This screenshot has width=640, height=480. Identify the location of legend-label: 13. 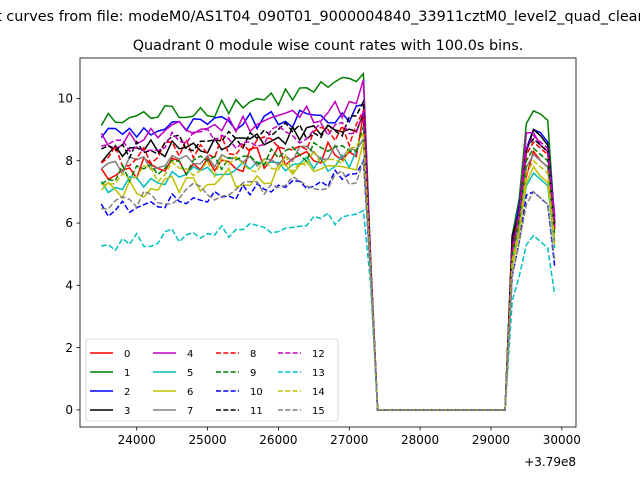
(318, 373).